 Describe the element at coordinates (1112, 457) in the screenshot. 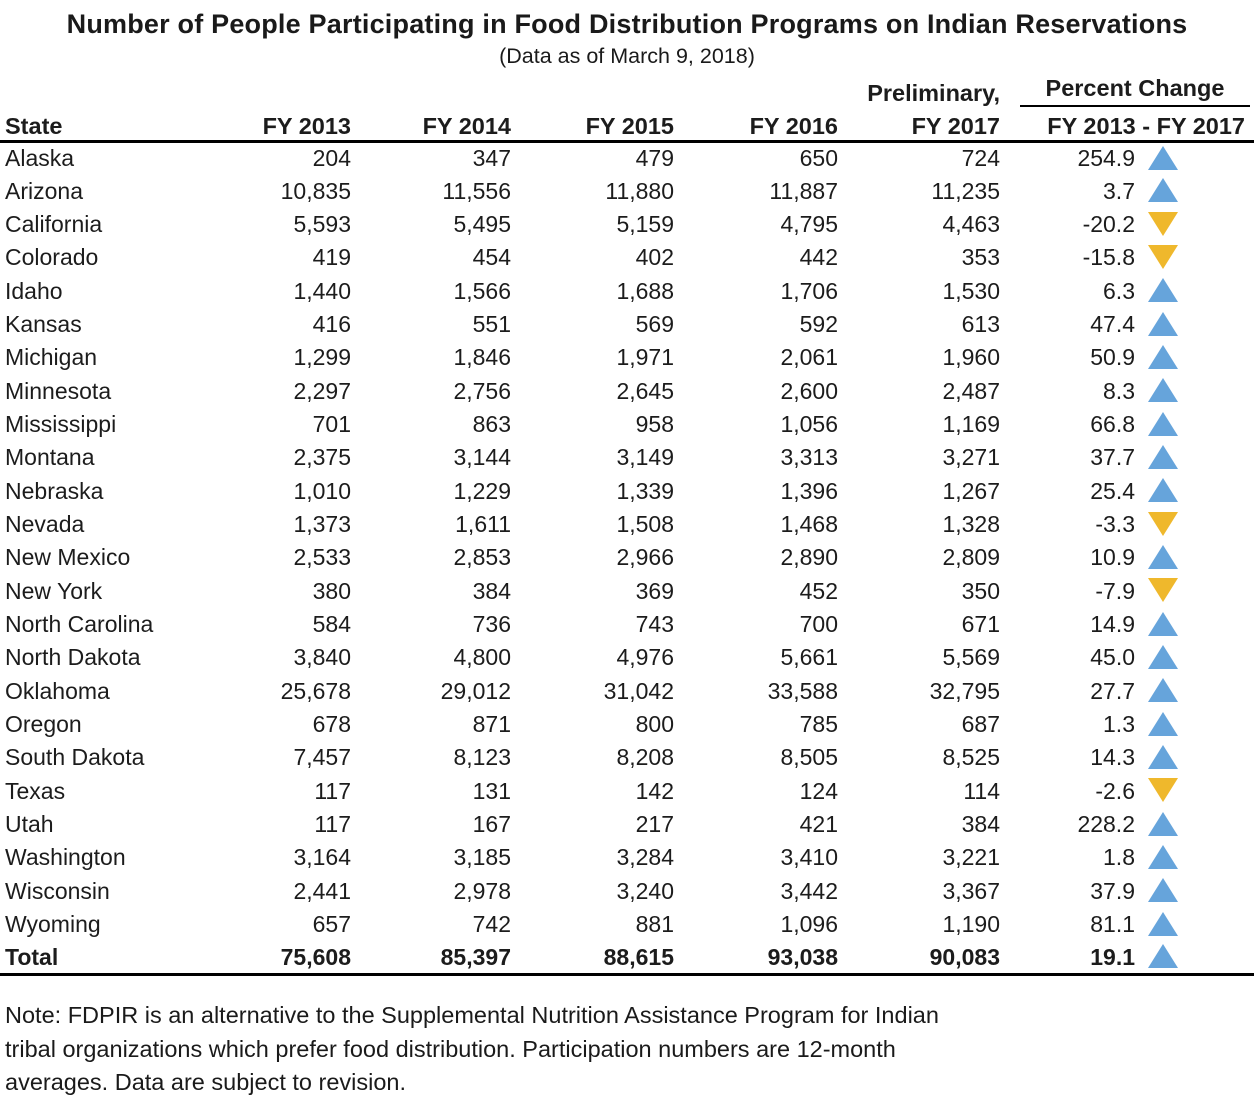

I see `percent-change-cell: 37.7` at that location.